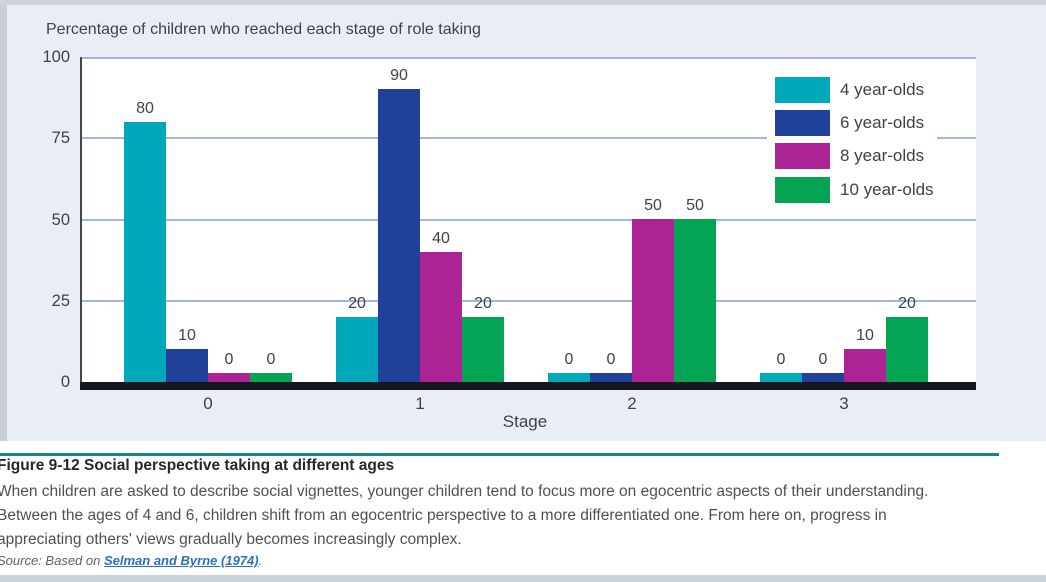 The width and height of the screenshot is (1046, 582). Describe the element at coordinates (52, 560) in the screenshot. I see `source-prefix: Source: Based on` at that location.